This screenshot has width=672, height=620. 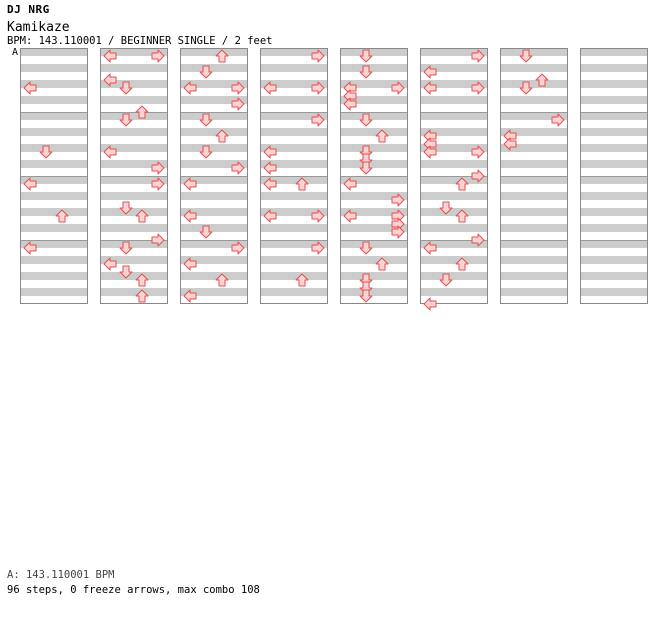 I want to click on bpm-summary: A: 143.110001 BPM, so click(x=61, y=575).